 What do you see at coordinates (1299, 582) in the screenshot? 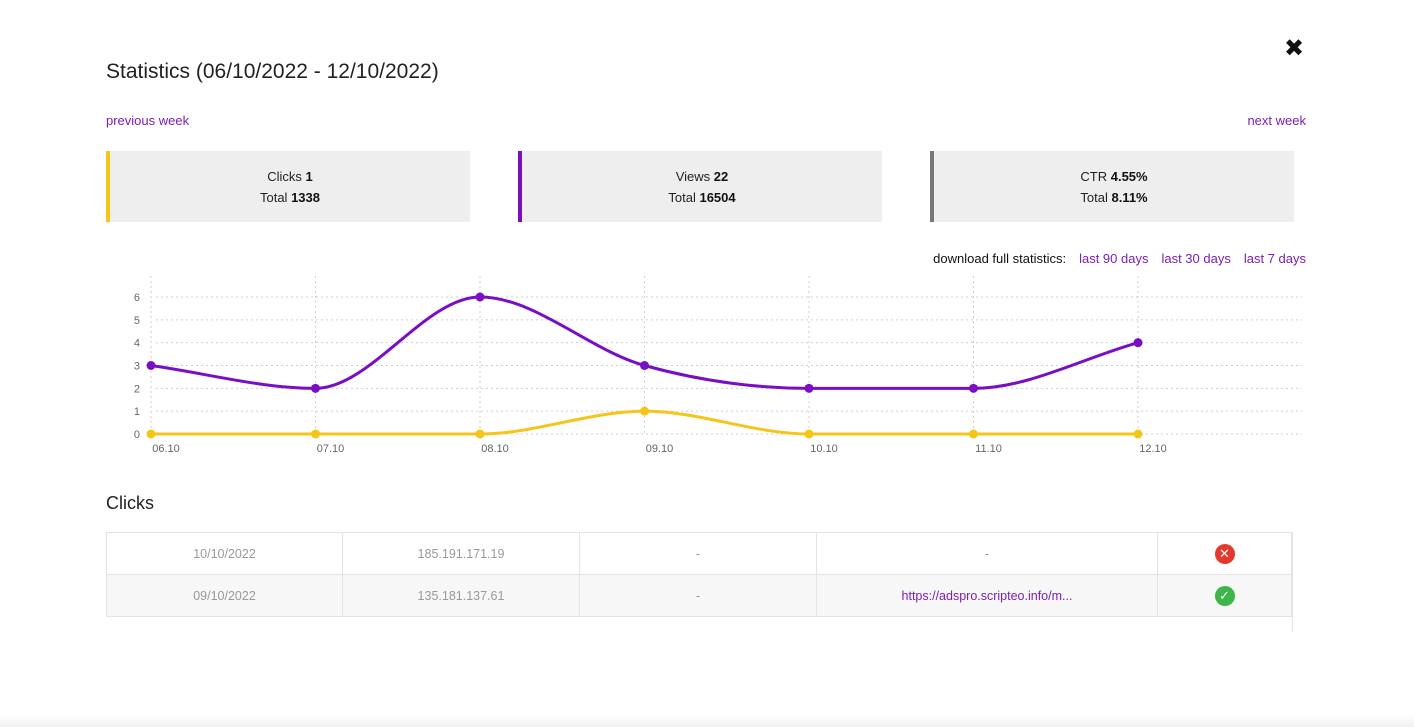
I see `table-scrollbar` at bounding box center [1299, 582].